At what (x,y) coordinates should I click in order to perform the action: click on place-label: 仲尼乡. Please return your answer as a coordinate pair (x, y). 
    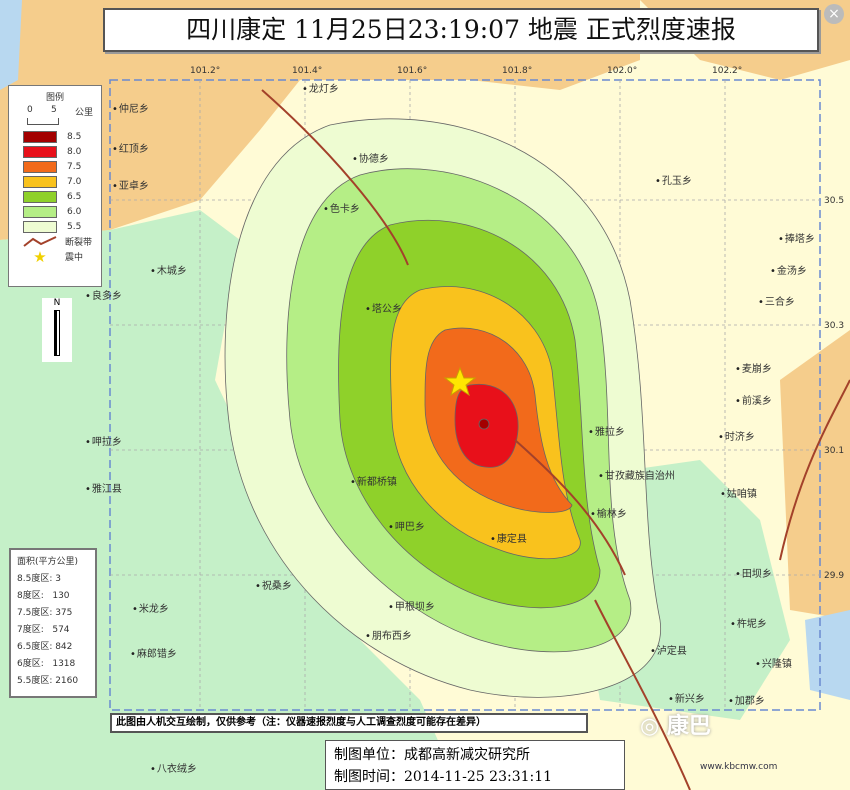
    Looking at the image, I should click on (130, 107).